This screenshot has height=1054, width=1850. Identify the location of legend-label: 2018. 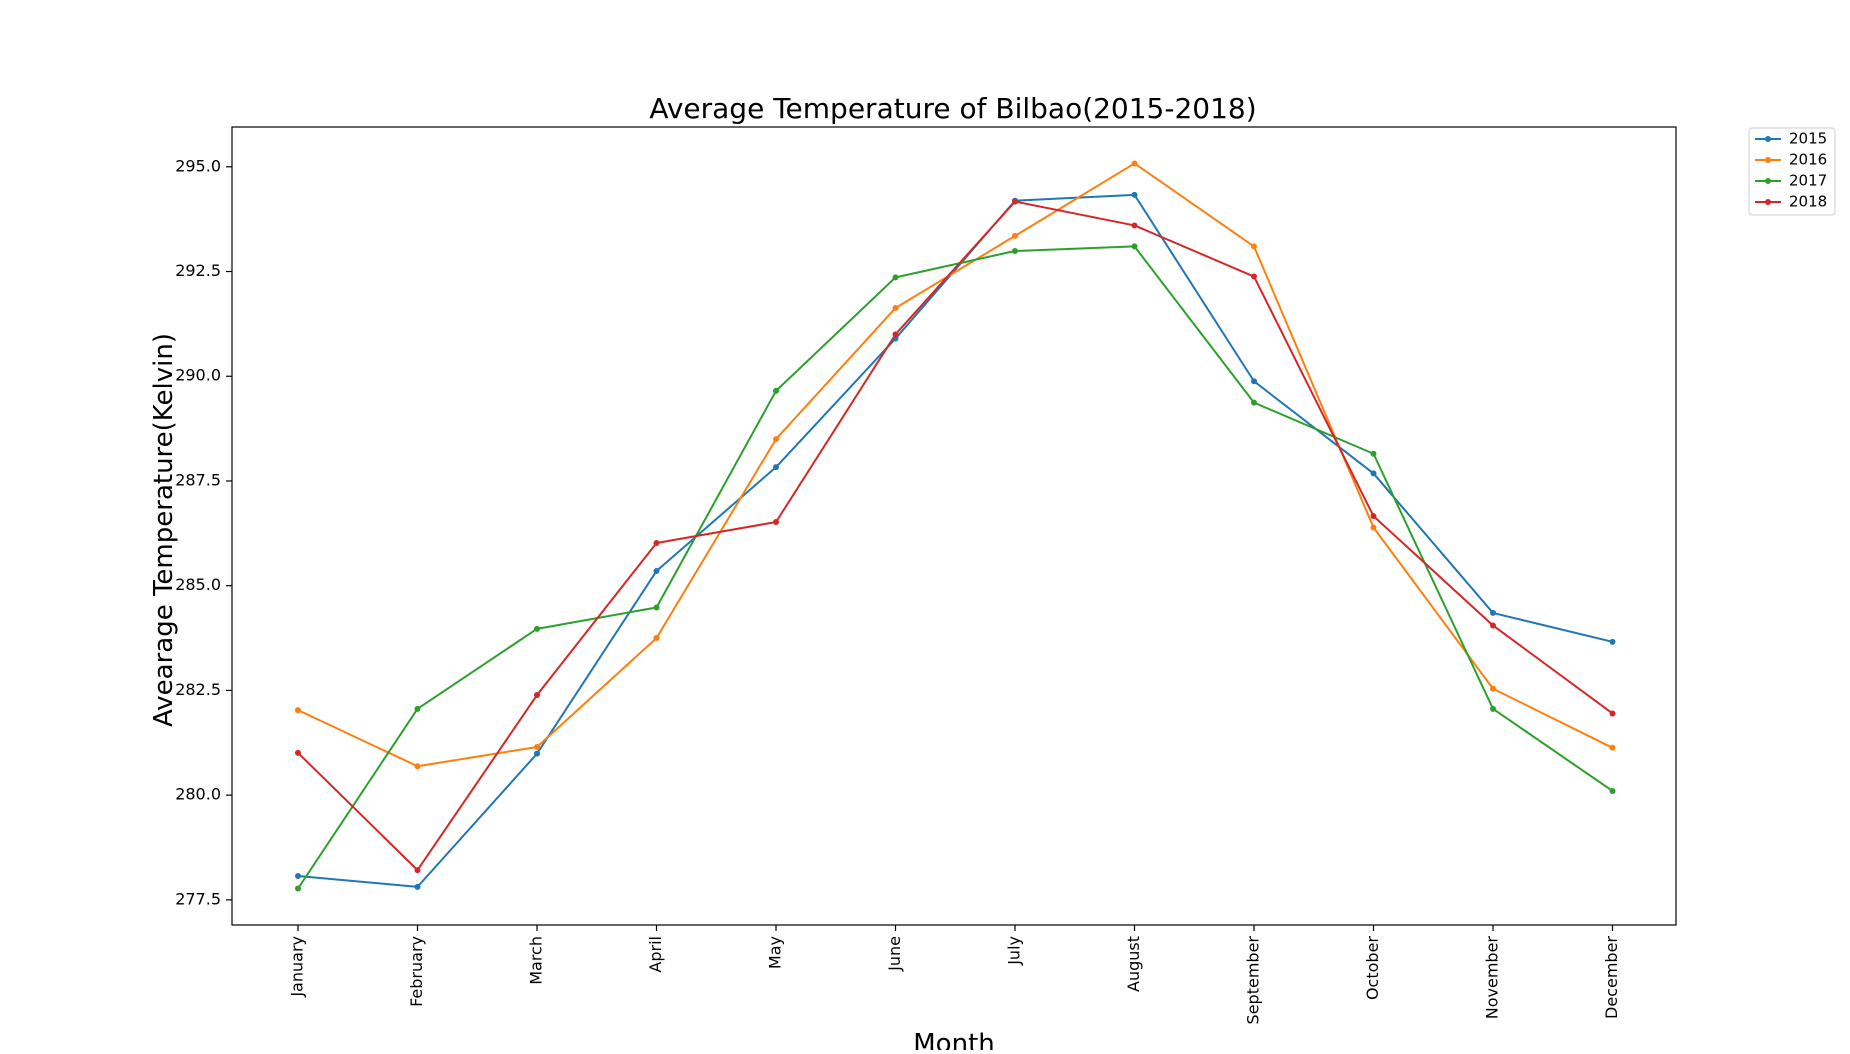
(1808, 202).